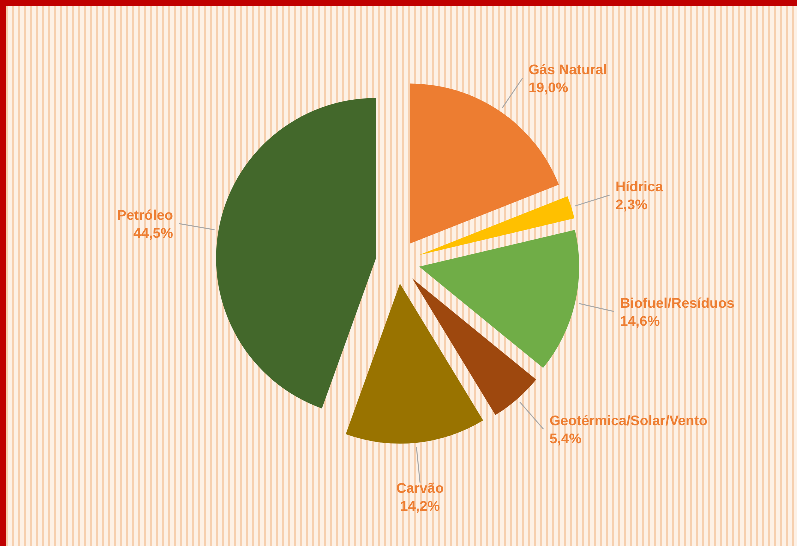 The height and width of the screenshot is (546, 797). Describe the element at coordinates (145, 214) in the screenshot. I see `slice-label: Petróleo` at that location.